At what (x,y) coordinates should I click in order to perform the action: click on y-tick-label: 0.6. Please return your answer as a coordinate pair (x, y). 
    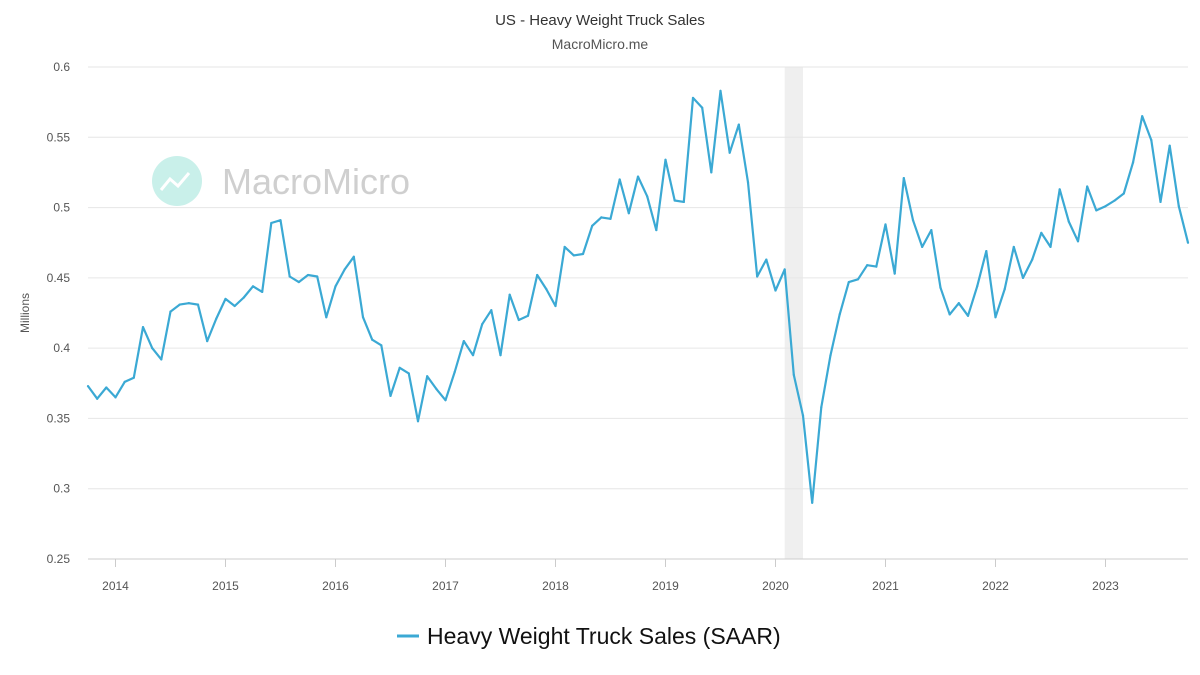
    Looking at the image, I should click on (61, 67).